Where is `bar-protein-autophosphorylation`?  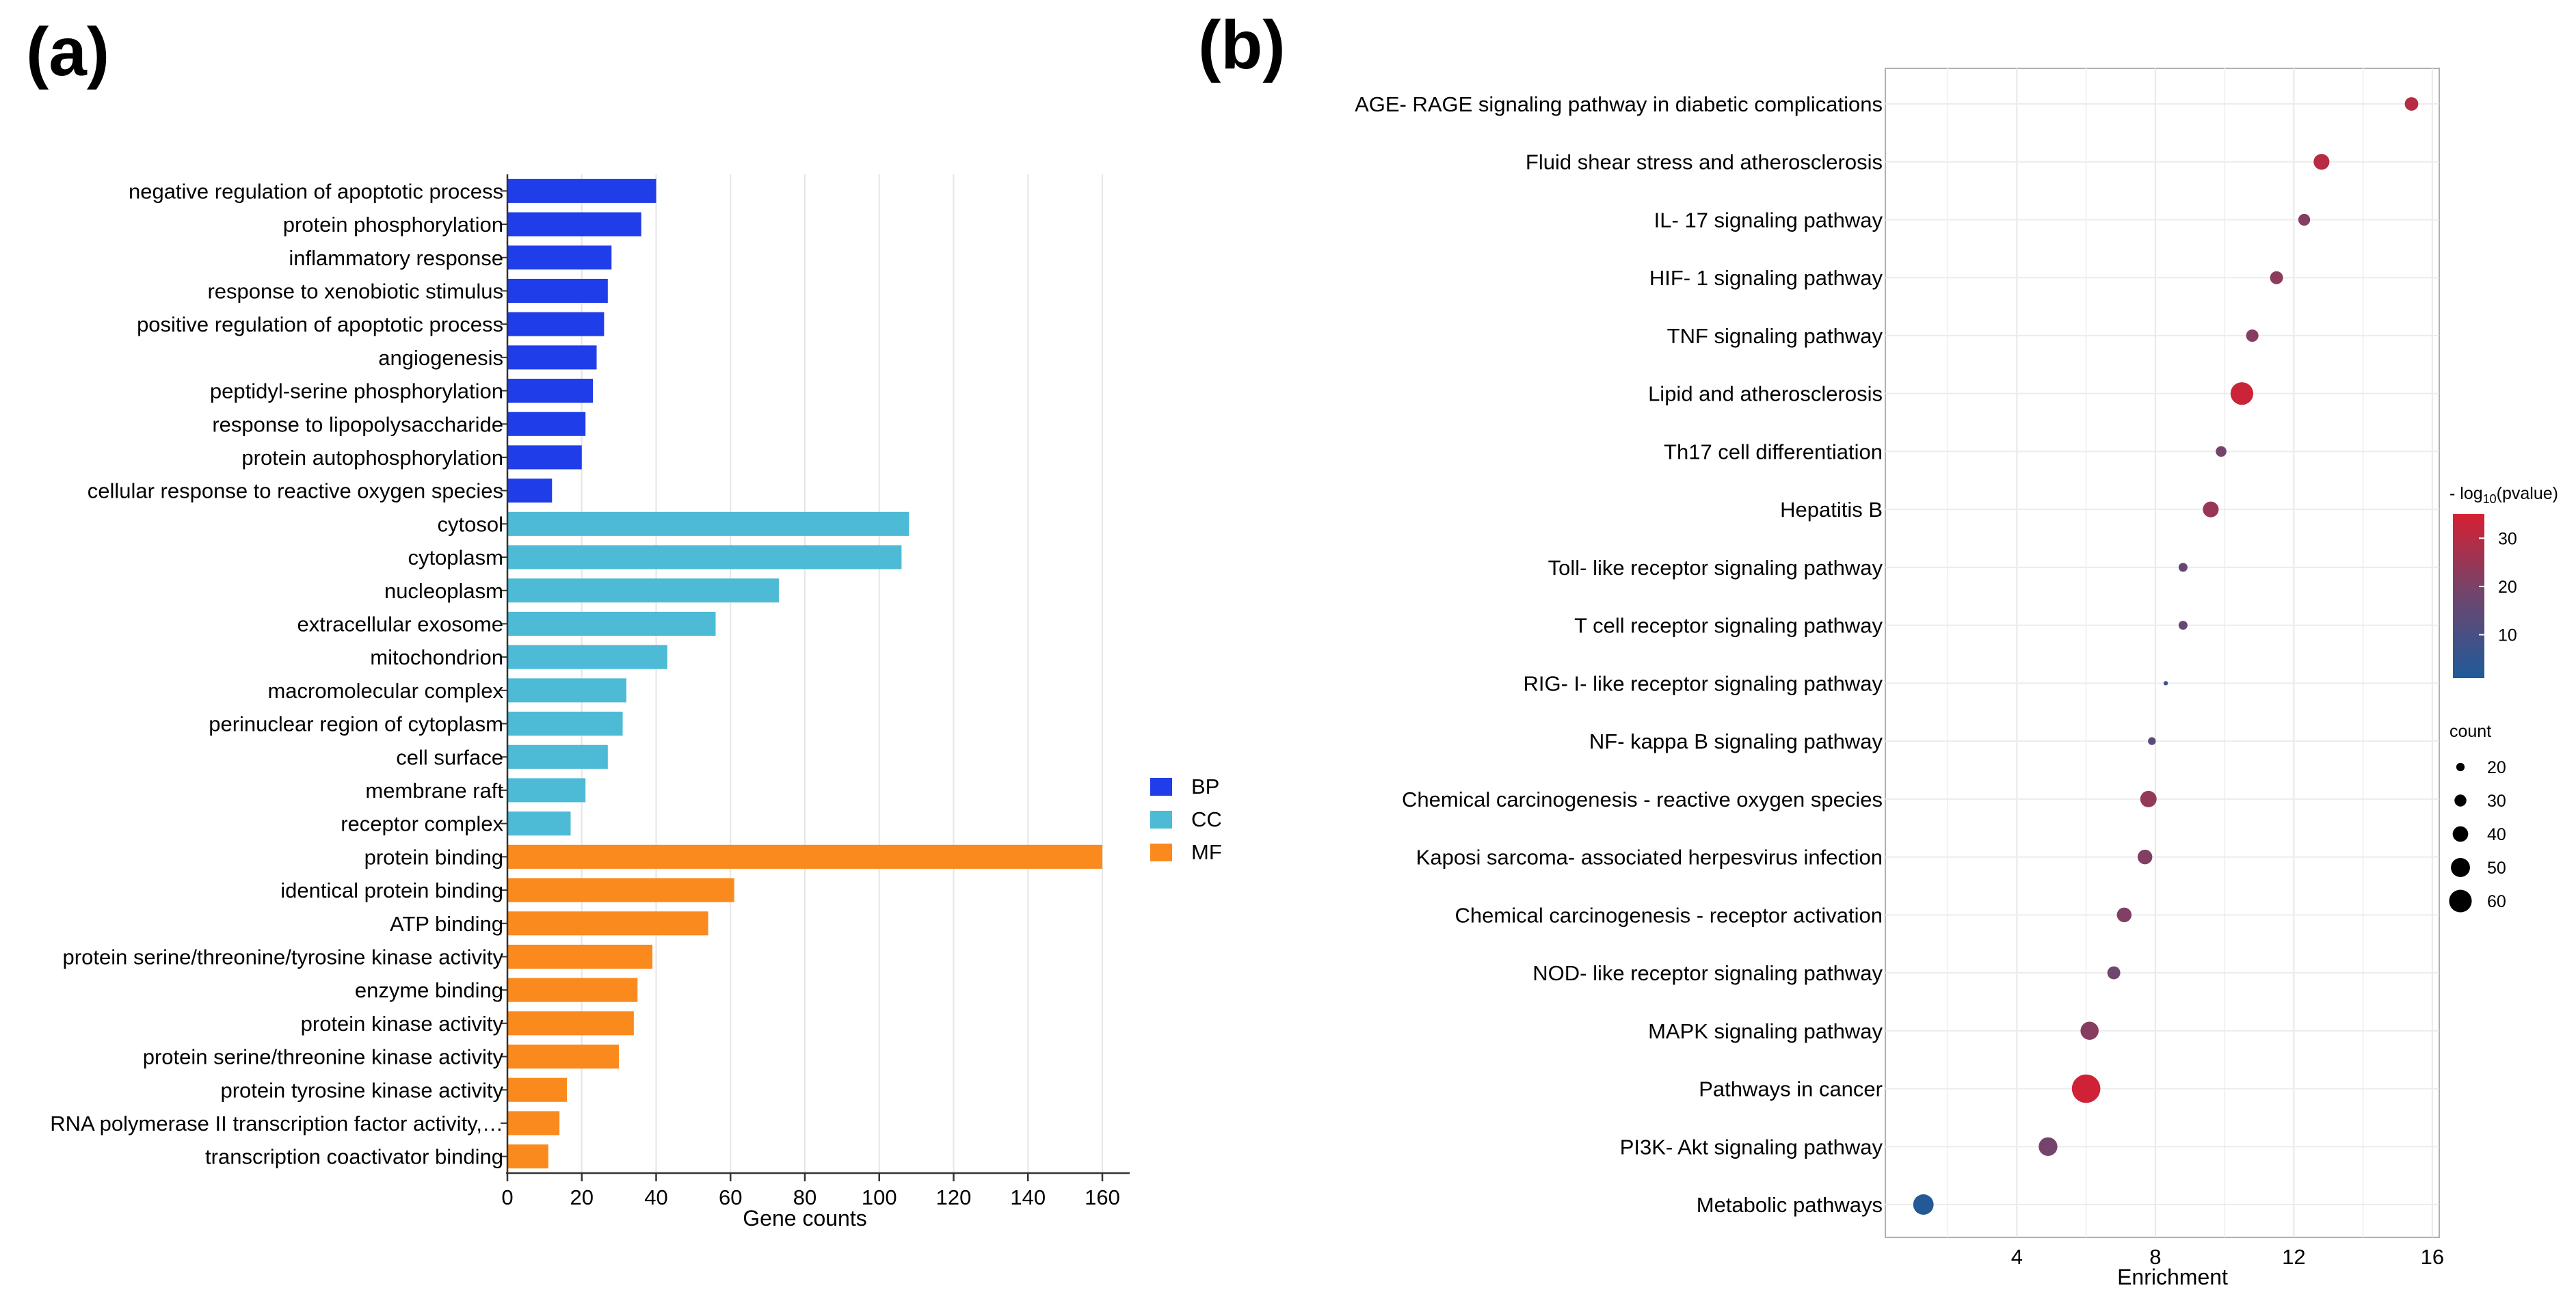 bar-protein-autophosphorylation is located at coordinates (544, 457).